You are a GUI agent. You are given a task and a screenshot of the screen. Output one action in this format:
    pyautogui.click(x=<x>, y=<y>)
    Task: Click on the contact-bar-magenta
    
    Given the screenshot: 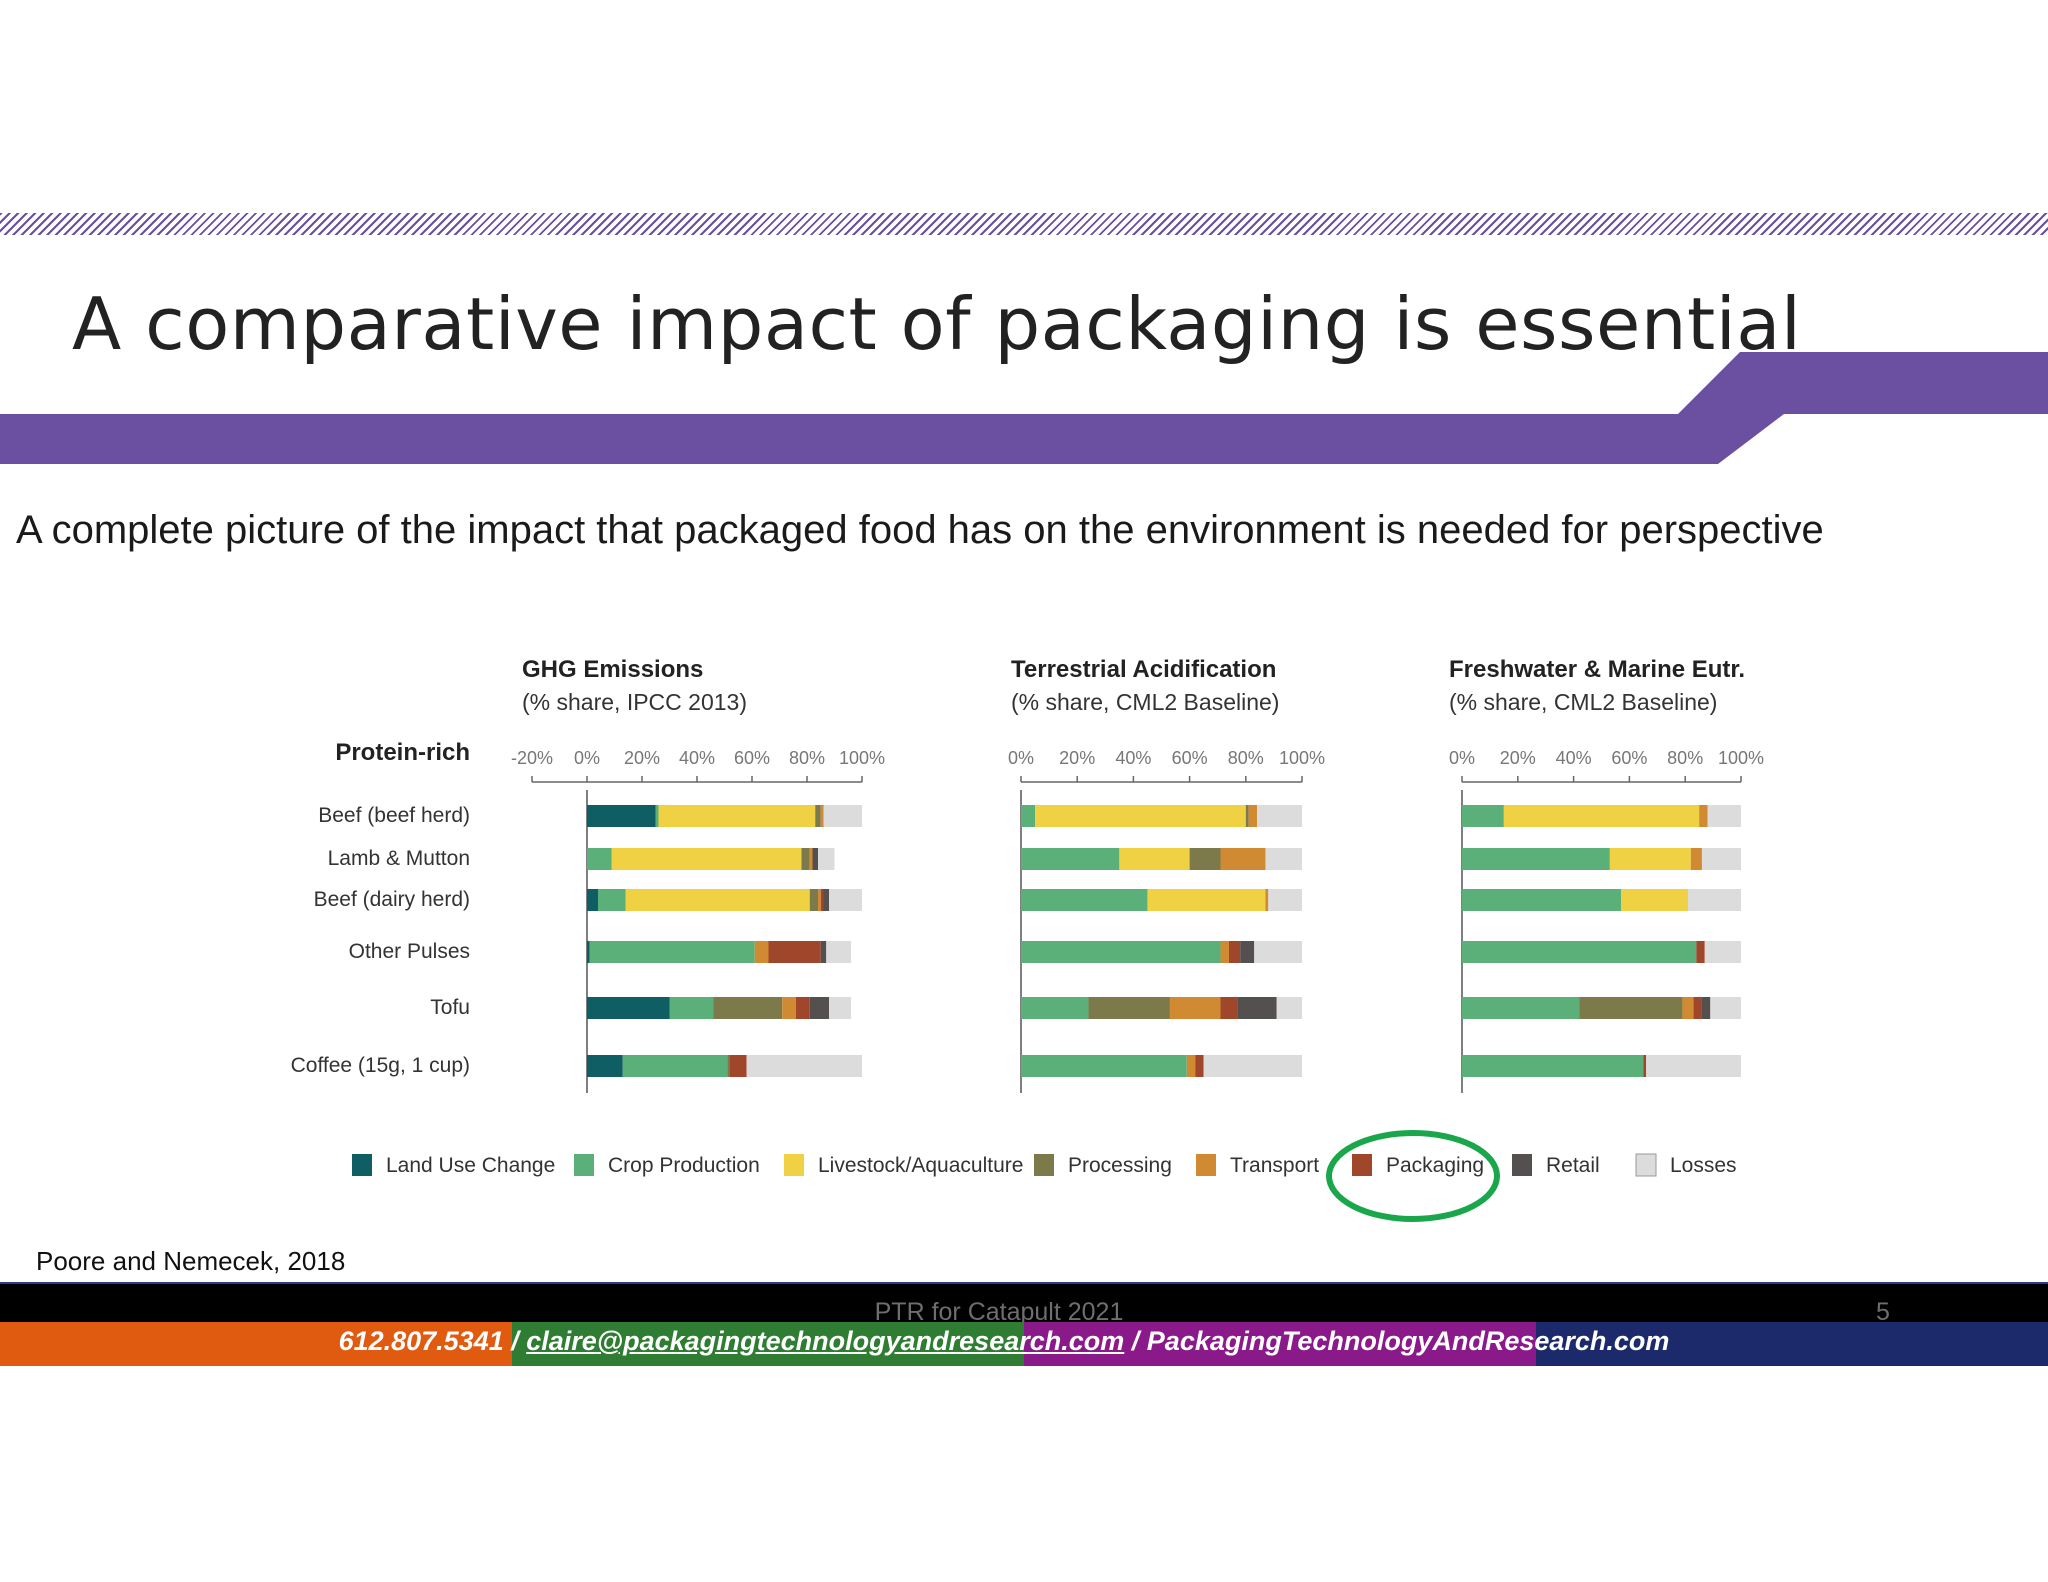 What is the action you would take?
    pyautogui.click(x=1280, y=1344)
    